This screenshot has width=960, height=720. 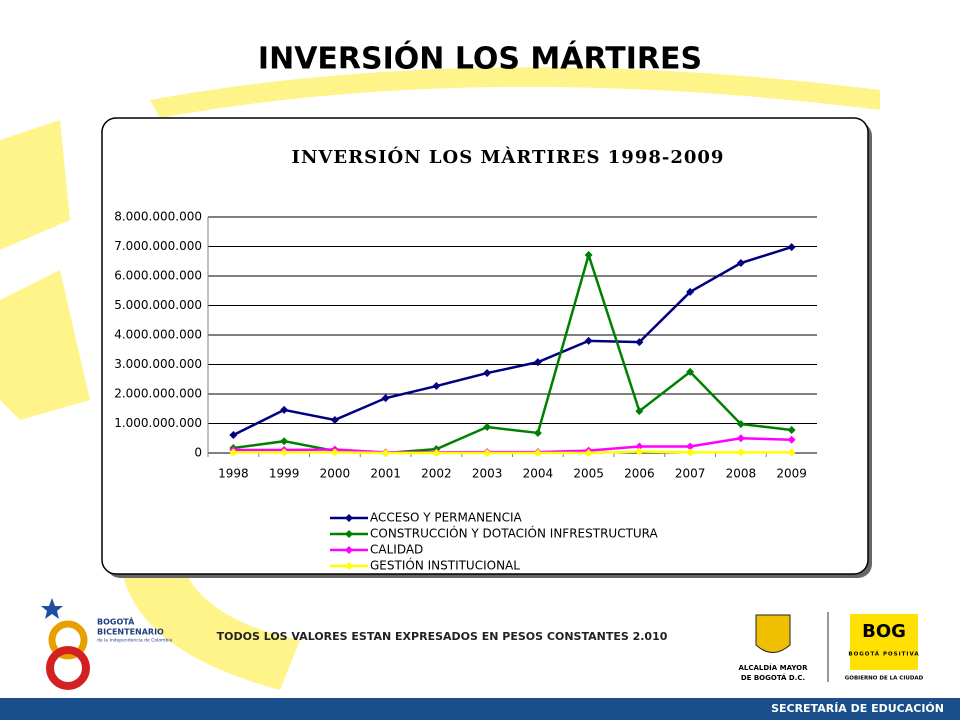 What do you see at coordinates (884, 679) in the screenshot?
I see `logo-text: GOBIERNO DE LA CIUDAD` at bounding box center [884, 679].